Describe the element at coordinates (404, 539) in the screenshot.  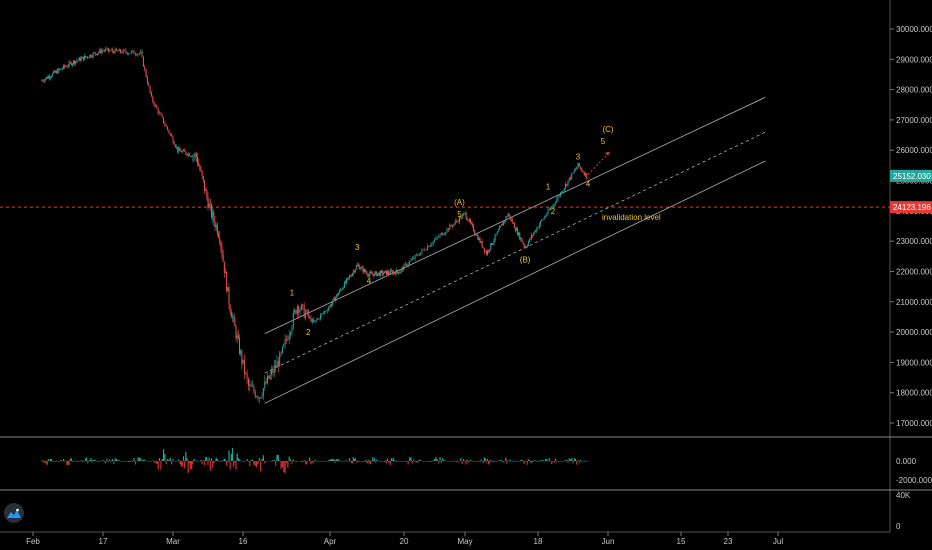
I see `time-axis: Feb 17 Mar 16 Apr 20 May 18 Jun 15 23 Jul` at that location.